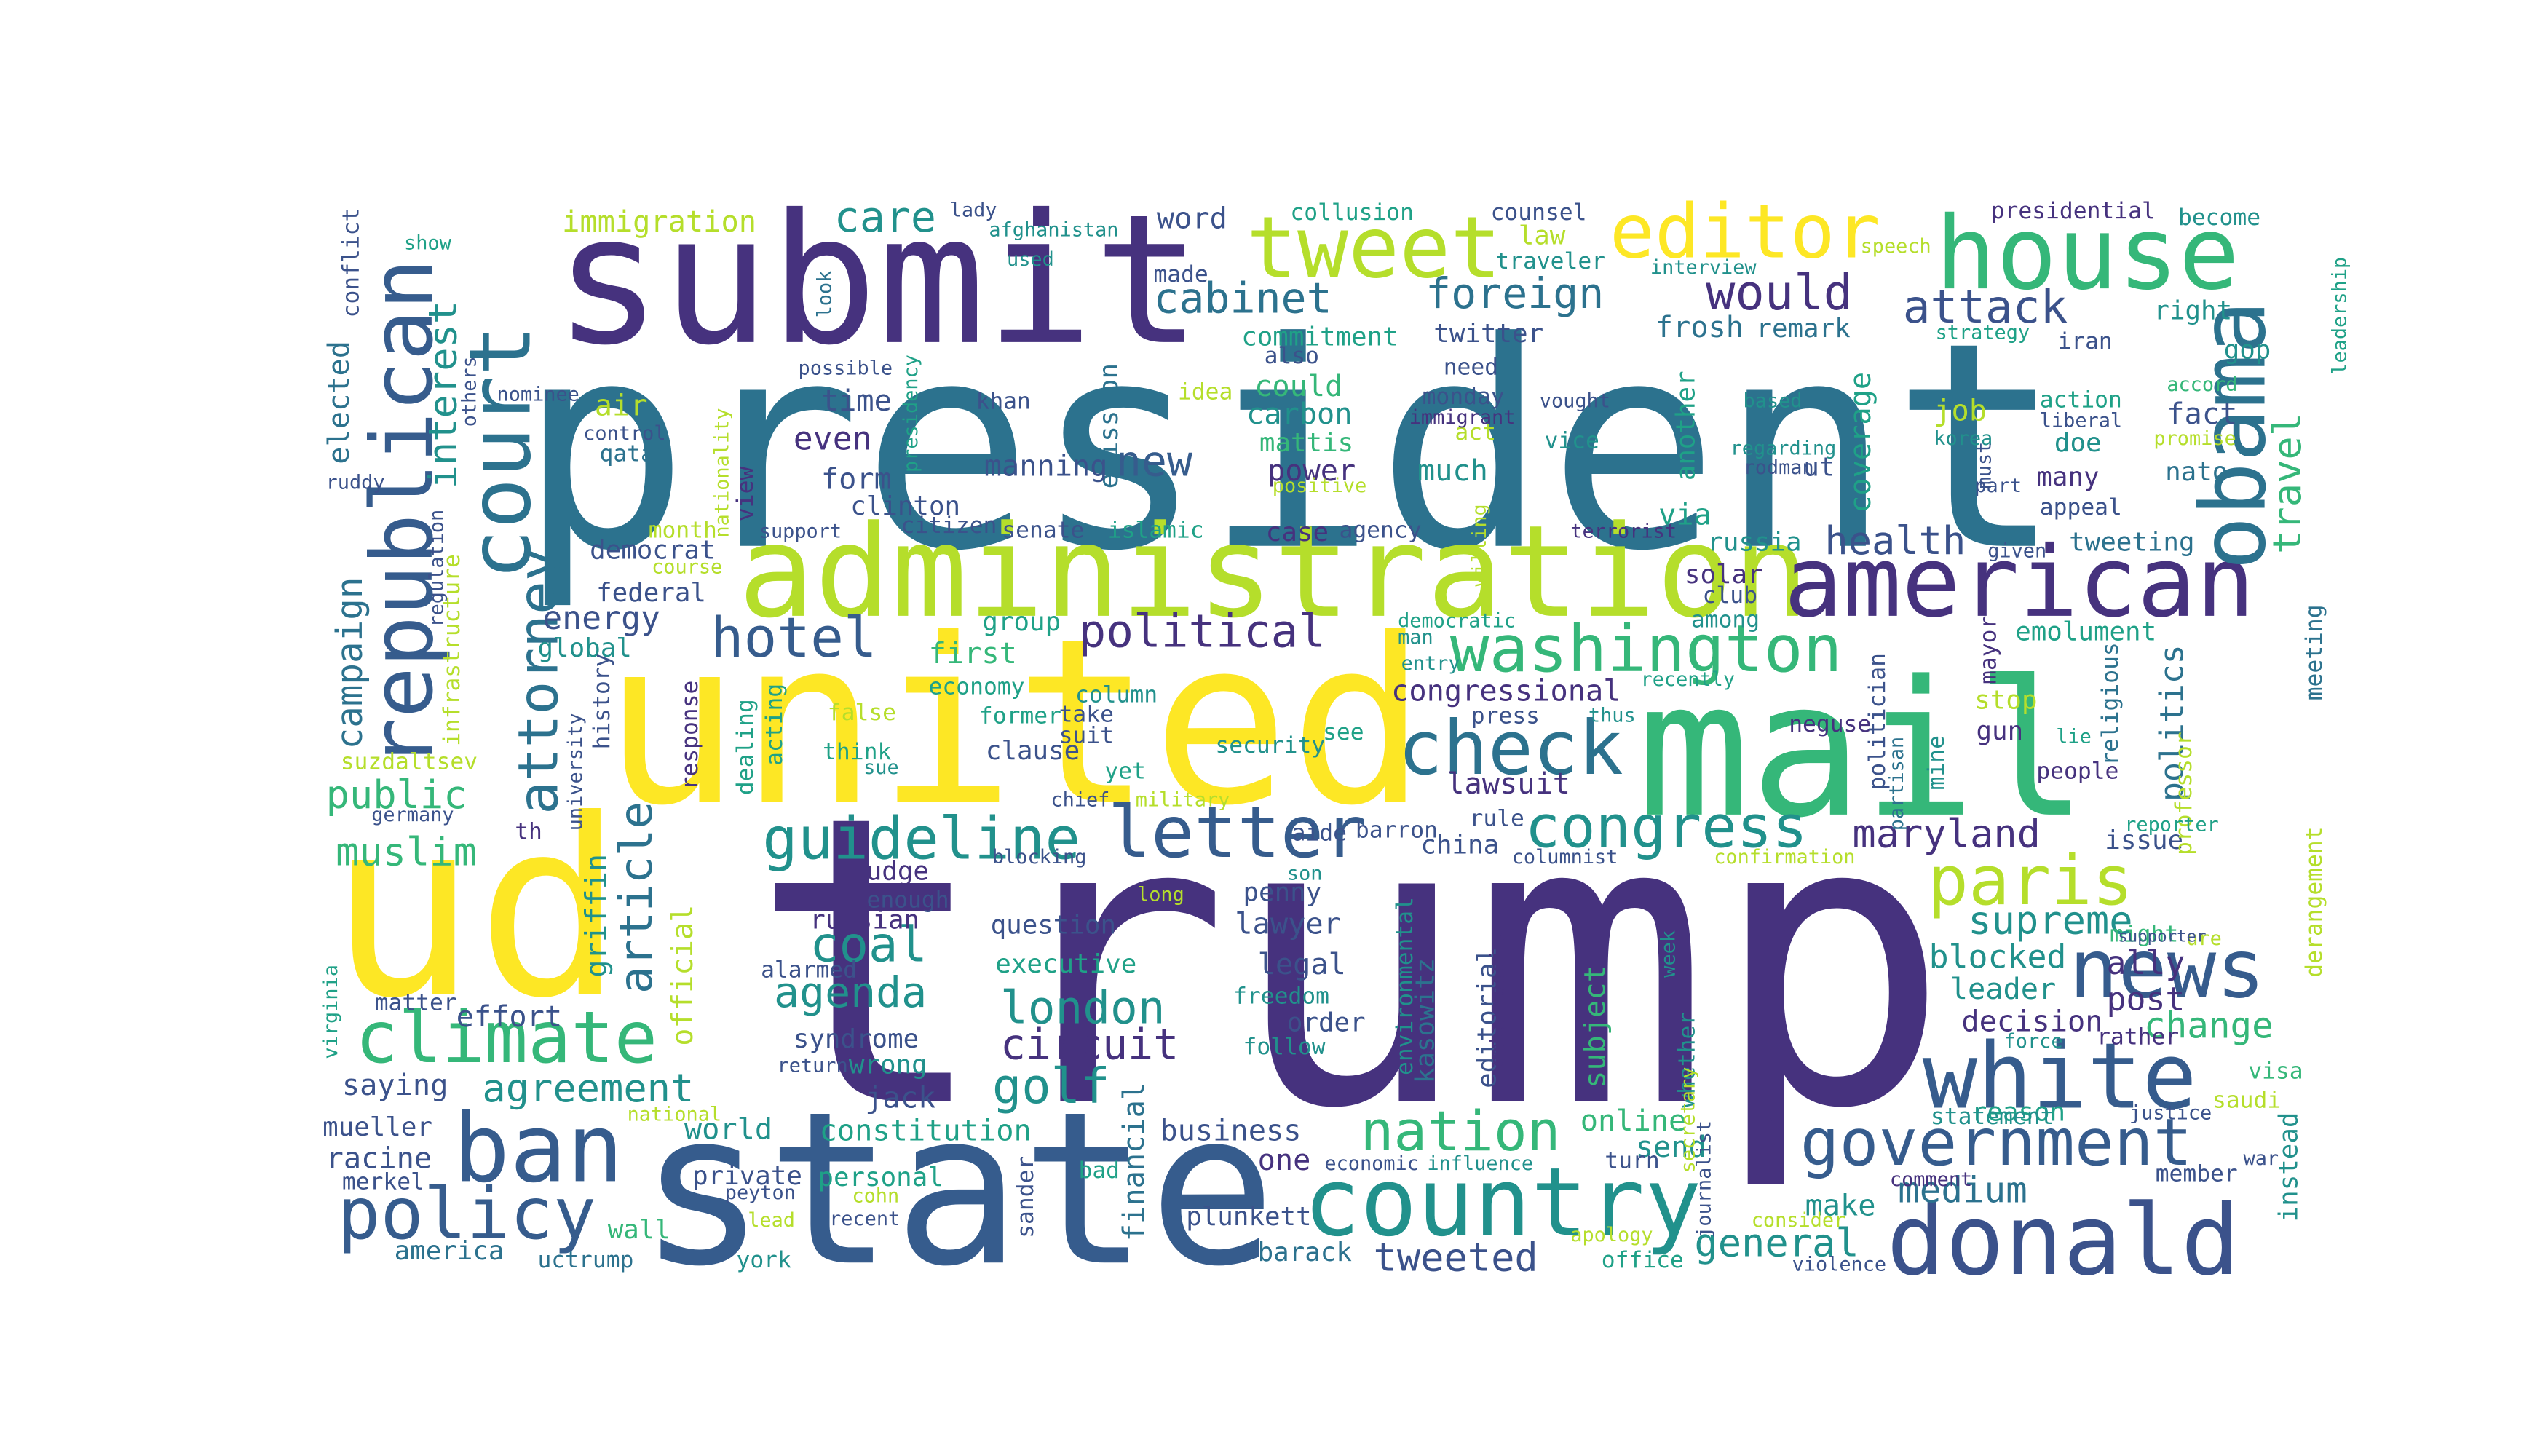 This screenshot has height=1456, width=2548. Describe the element at coordinates (2081, 420) in the screenshot. I see `word-liberal: liberal` at that location.